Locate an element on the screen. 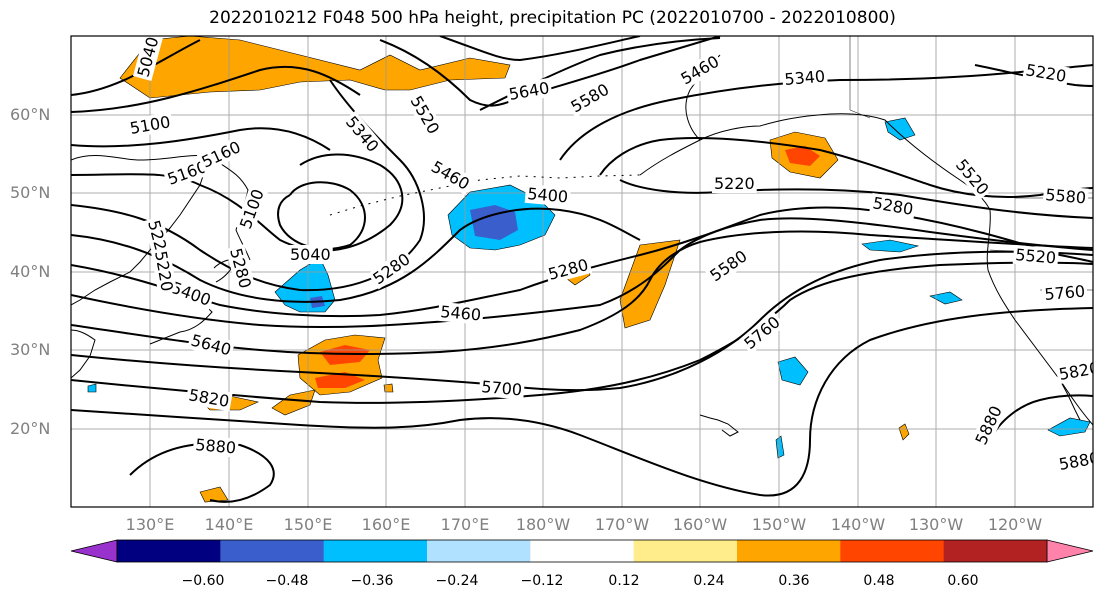 This screenshot has width=1105, height=601. colorbar-tick-label: −0.48 is located at coordinates (287, 581).